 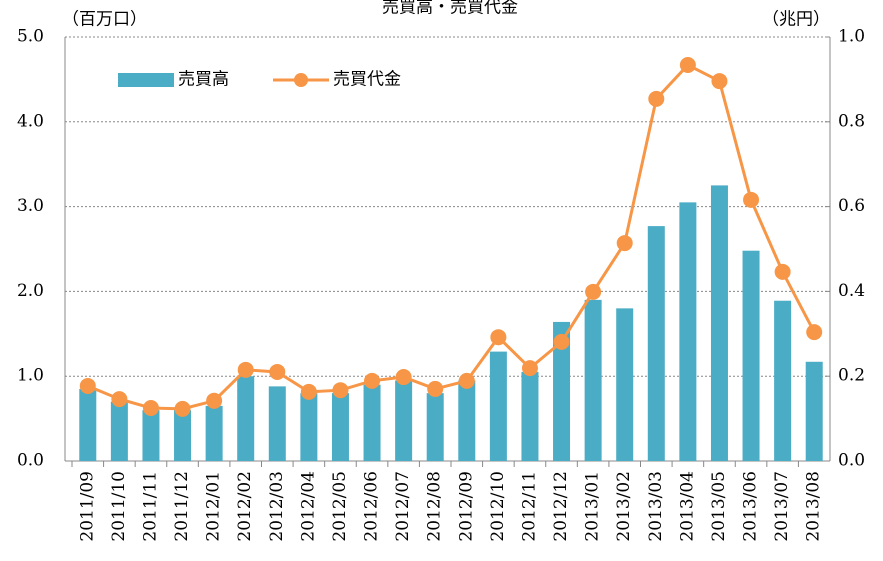 What do you see at coordinates (498, 506) in the screenshot?
I see `x-tick-label: 2012/10` at bounding box center [498, 506].